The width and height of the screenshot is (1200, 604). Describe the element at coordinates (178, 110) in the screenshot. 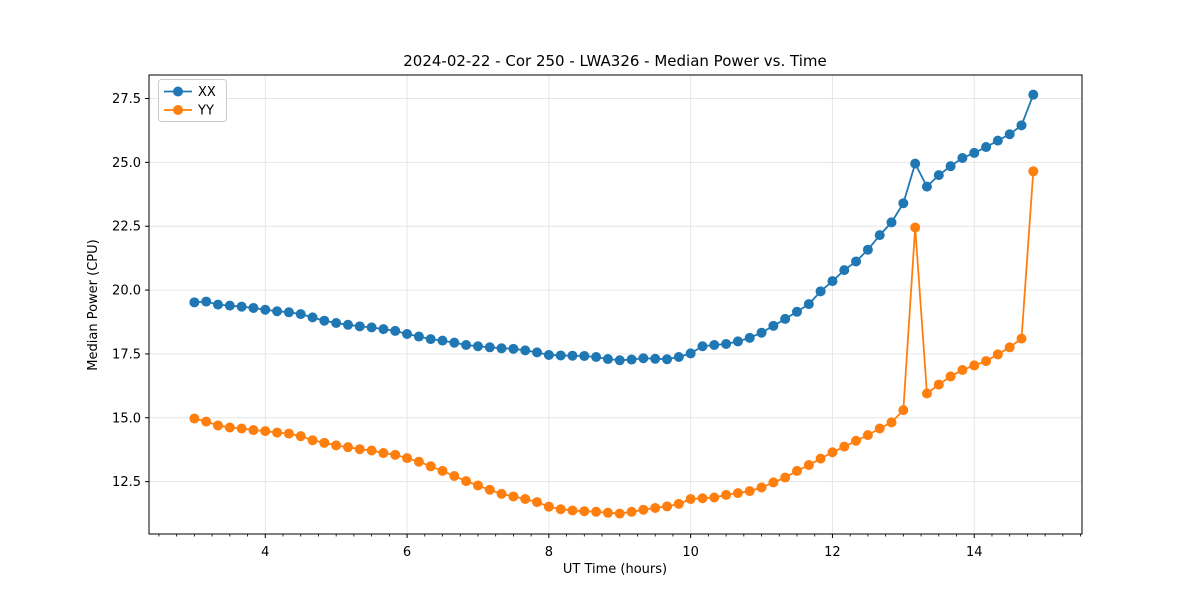

I see `legend-marker-yy-icon` at that location.